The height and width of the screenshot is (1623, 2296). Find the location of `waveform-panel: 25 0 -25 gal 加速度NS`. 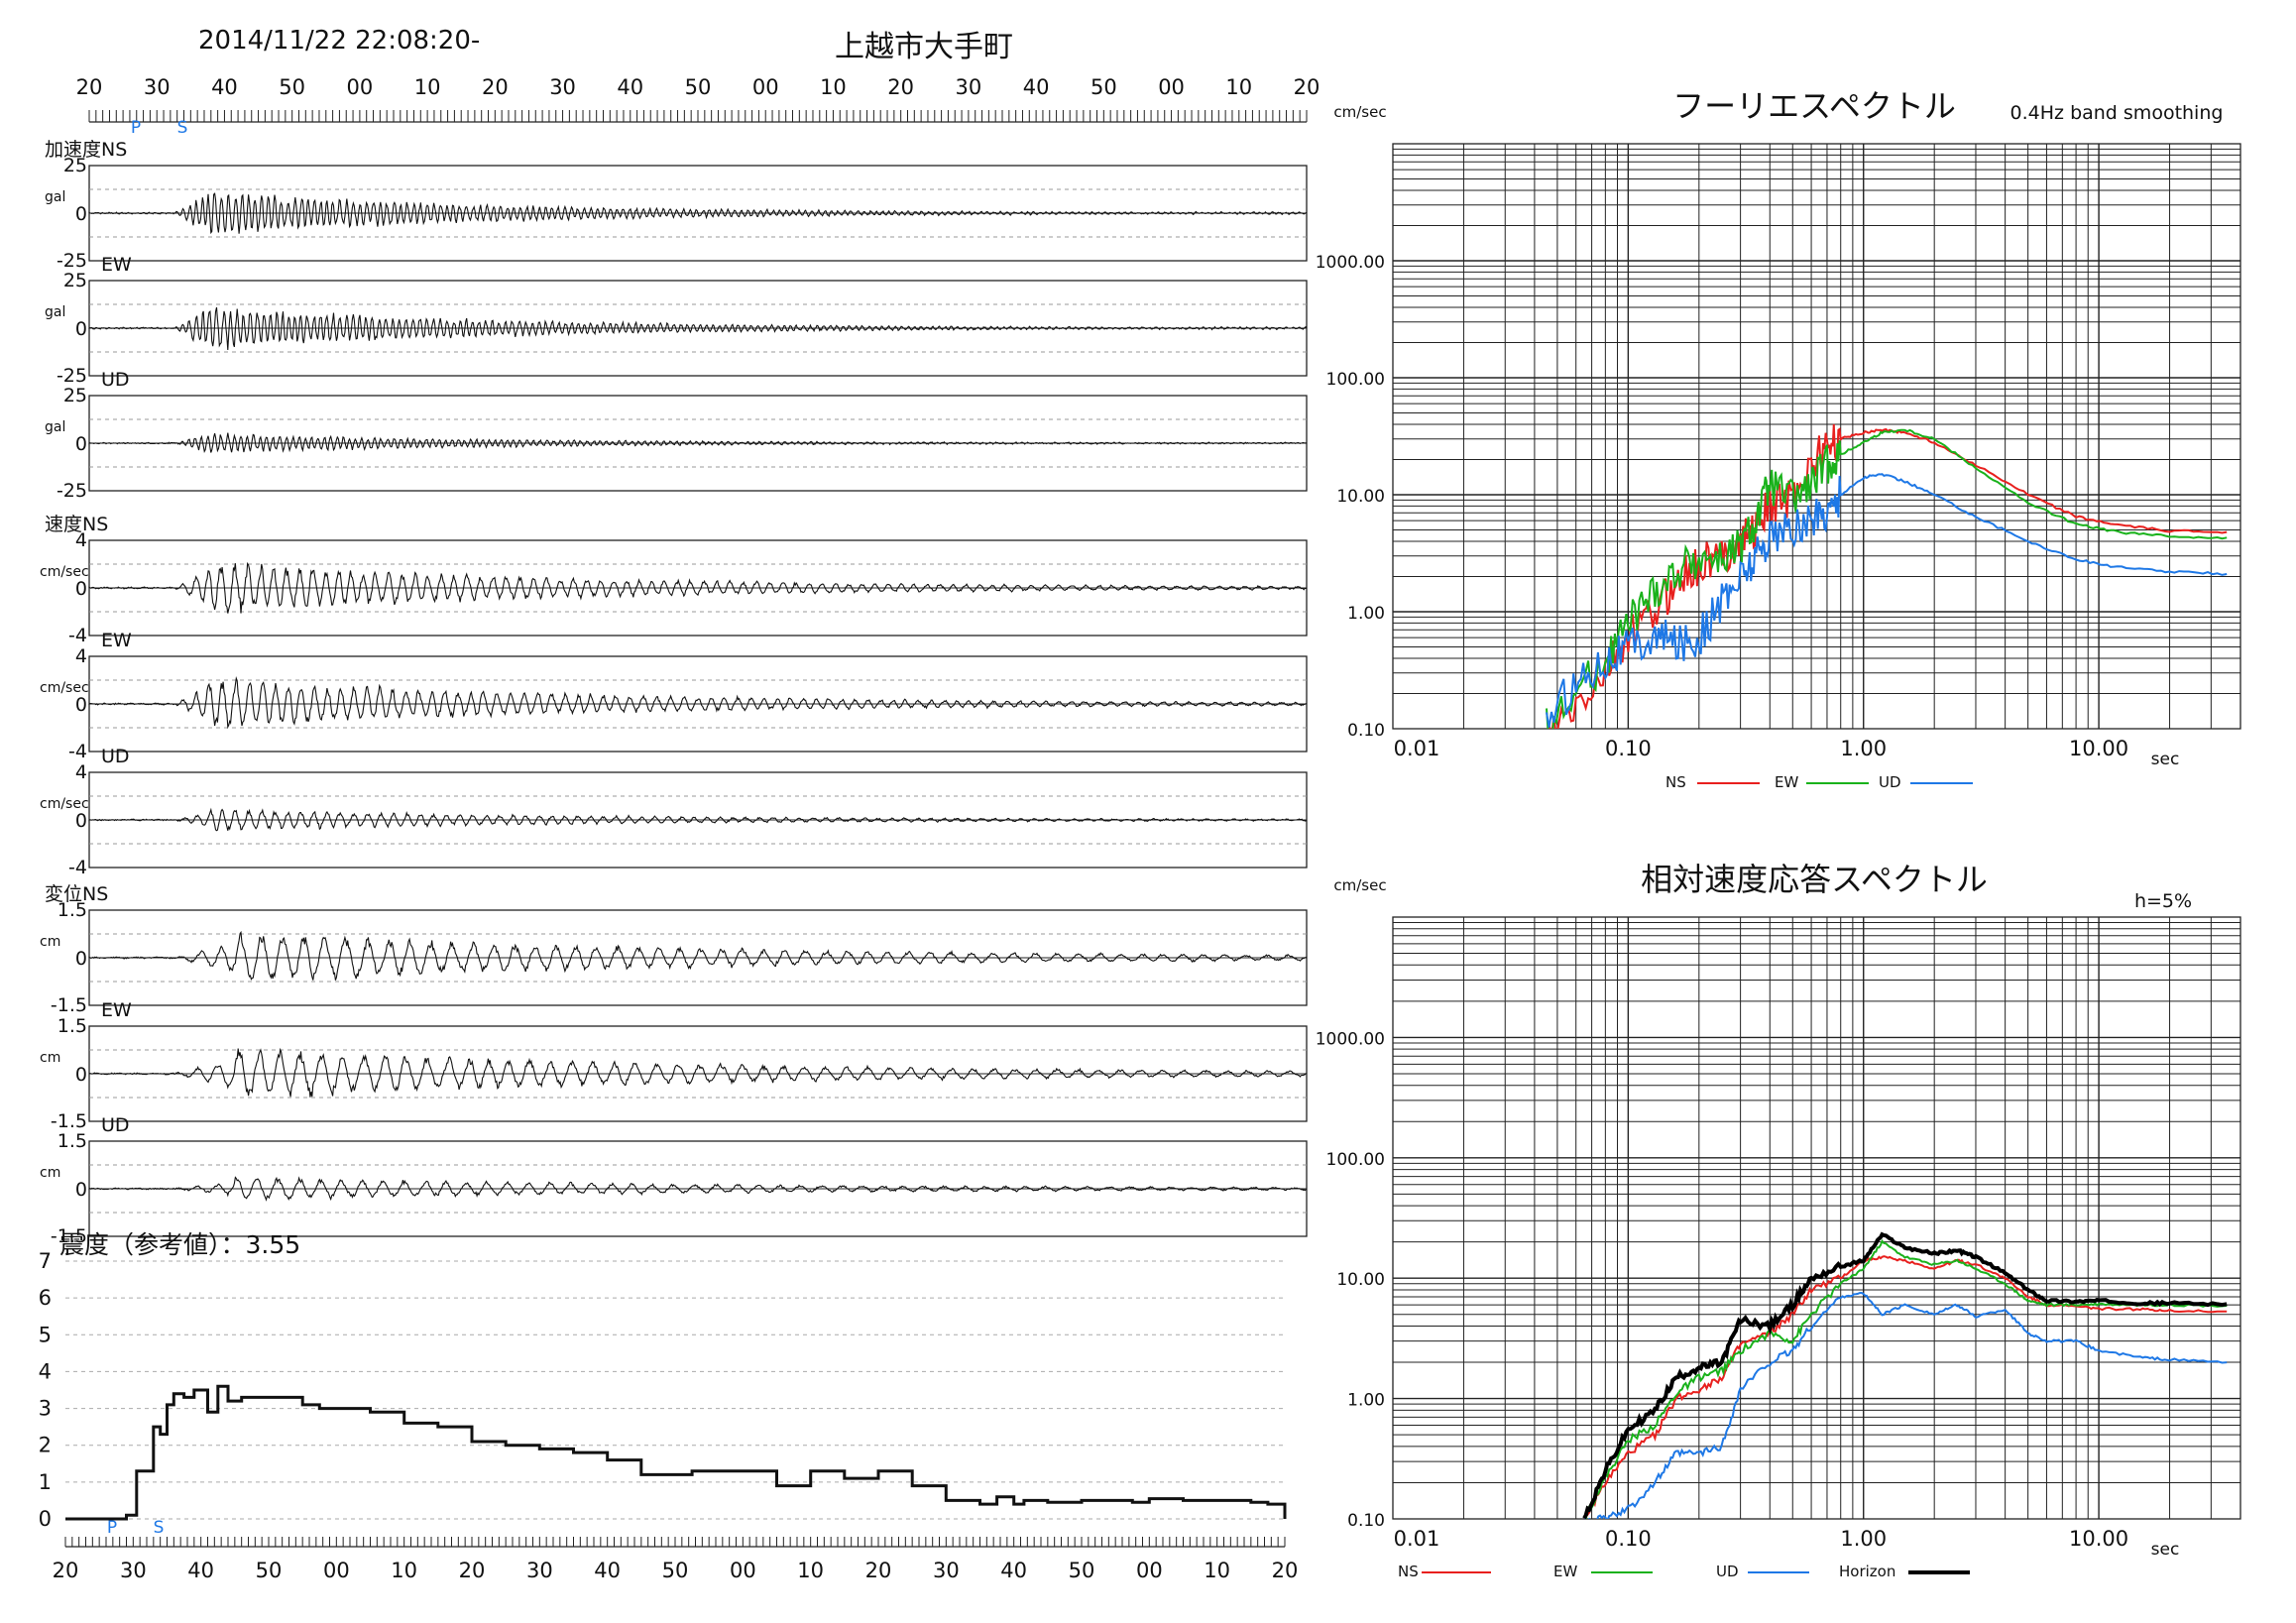

waveform-panel: 25 0 -25 gal 加速度NS is located at coordinates (677, 205).